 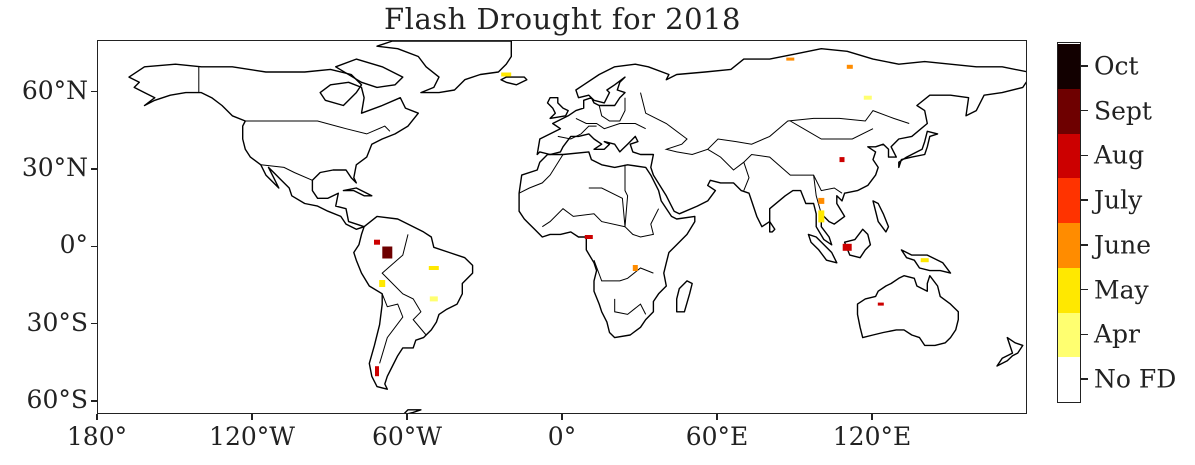 I want to click on colorbar-label: June, so click(x=1123, y=245).